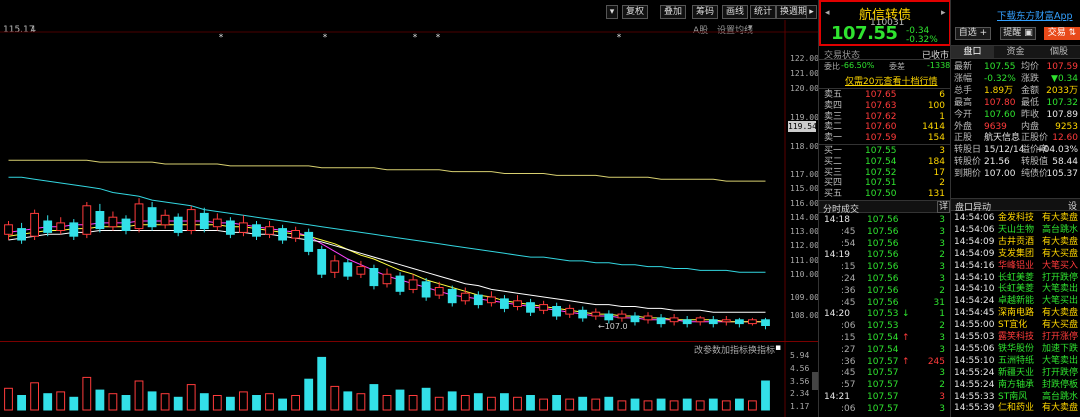  What do you see at coordinates (1073, 207) in the screenshot?
I see `moves-settings-button: 设` at bounding box center [1073, 207].